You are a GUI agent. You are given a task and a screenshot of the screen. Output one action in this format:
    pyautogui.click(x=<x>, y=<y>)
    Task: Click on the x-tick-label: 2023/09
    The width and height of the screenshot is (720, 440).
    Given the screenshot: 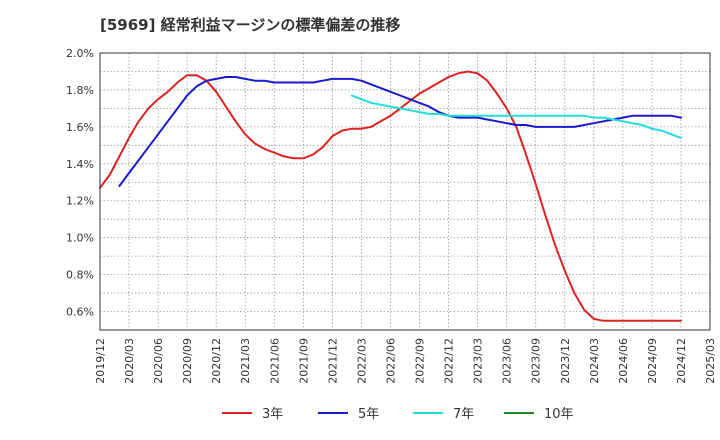 What is the action you would take?
    pyautogui.click(x=536, y=361)
    